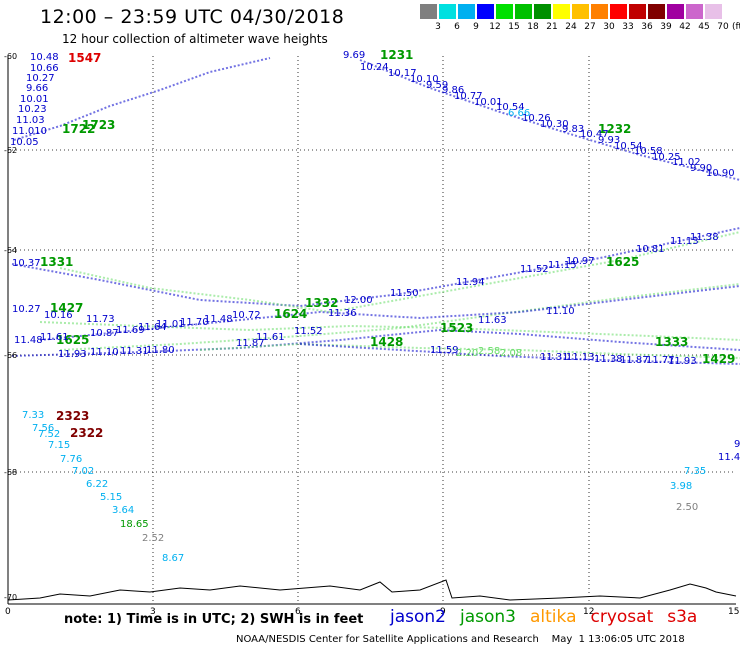  Describe the element at coordinates (30, 120) in the screenshot. I see `wave-height-value: 11.03` at that location.